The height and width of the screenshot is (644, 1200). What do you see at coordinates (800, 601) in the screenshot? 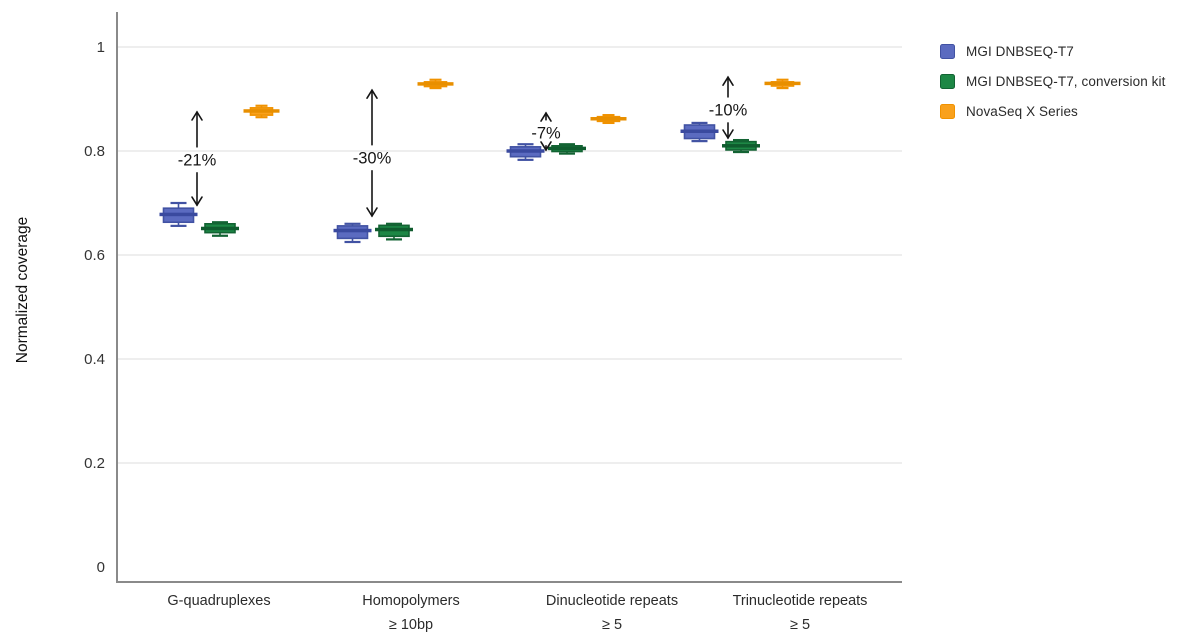
I see `x-category-label: Trinucleotide repeats` at bounding box center [800, 601].